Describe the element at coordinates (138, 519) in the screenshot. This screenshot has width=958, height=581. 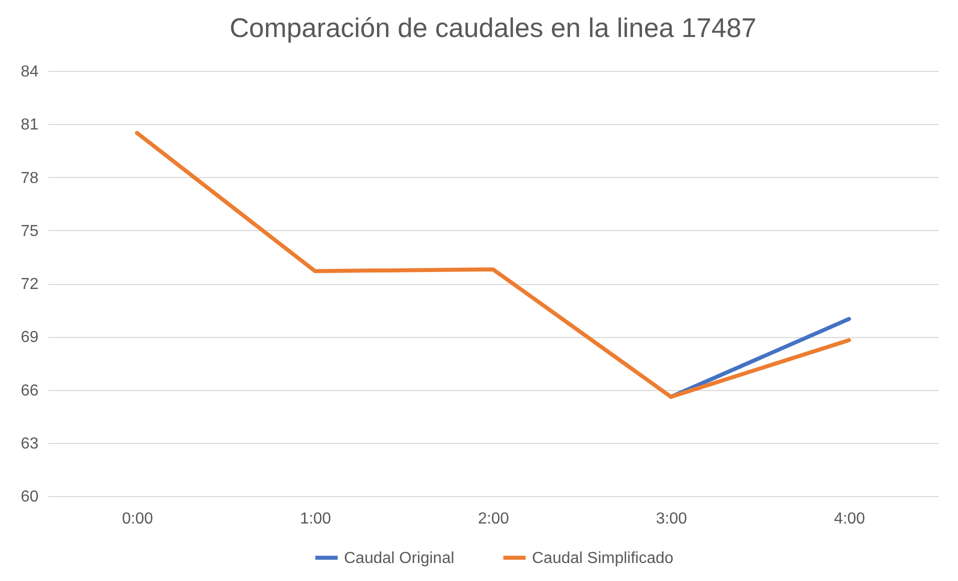
I see `x-tick-label: 0:00` at that location.